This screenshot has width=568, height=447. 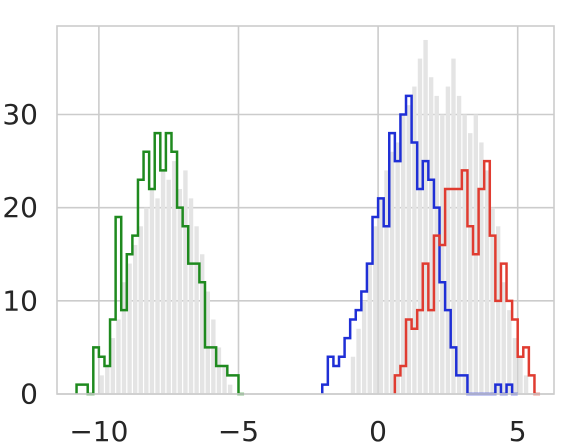 What do you see at coordinates (378, 431) in the screenshot?
I see `x-tick-label-2: 0` at bounding box center [378, 431].